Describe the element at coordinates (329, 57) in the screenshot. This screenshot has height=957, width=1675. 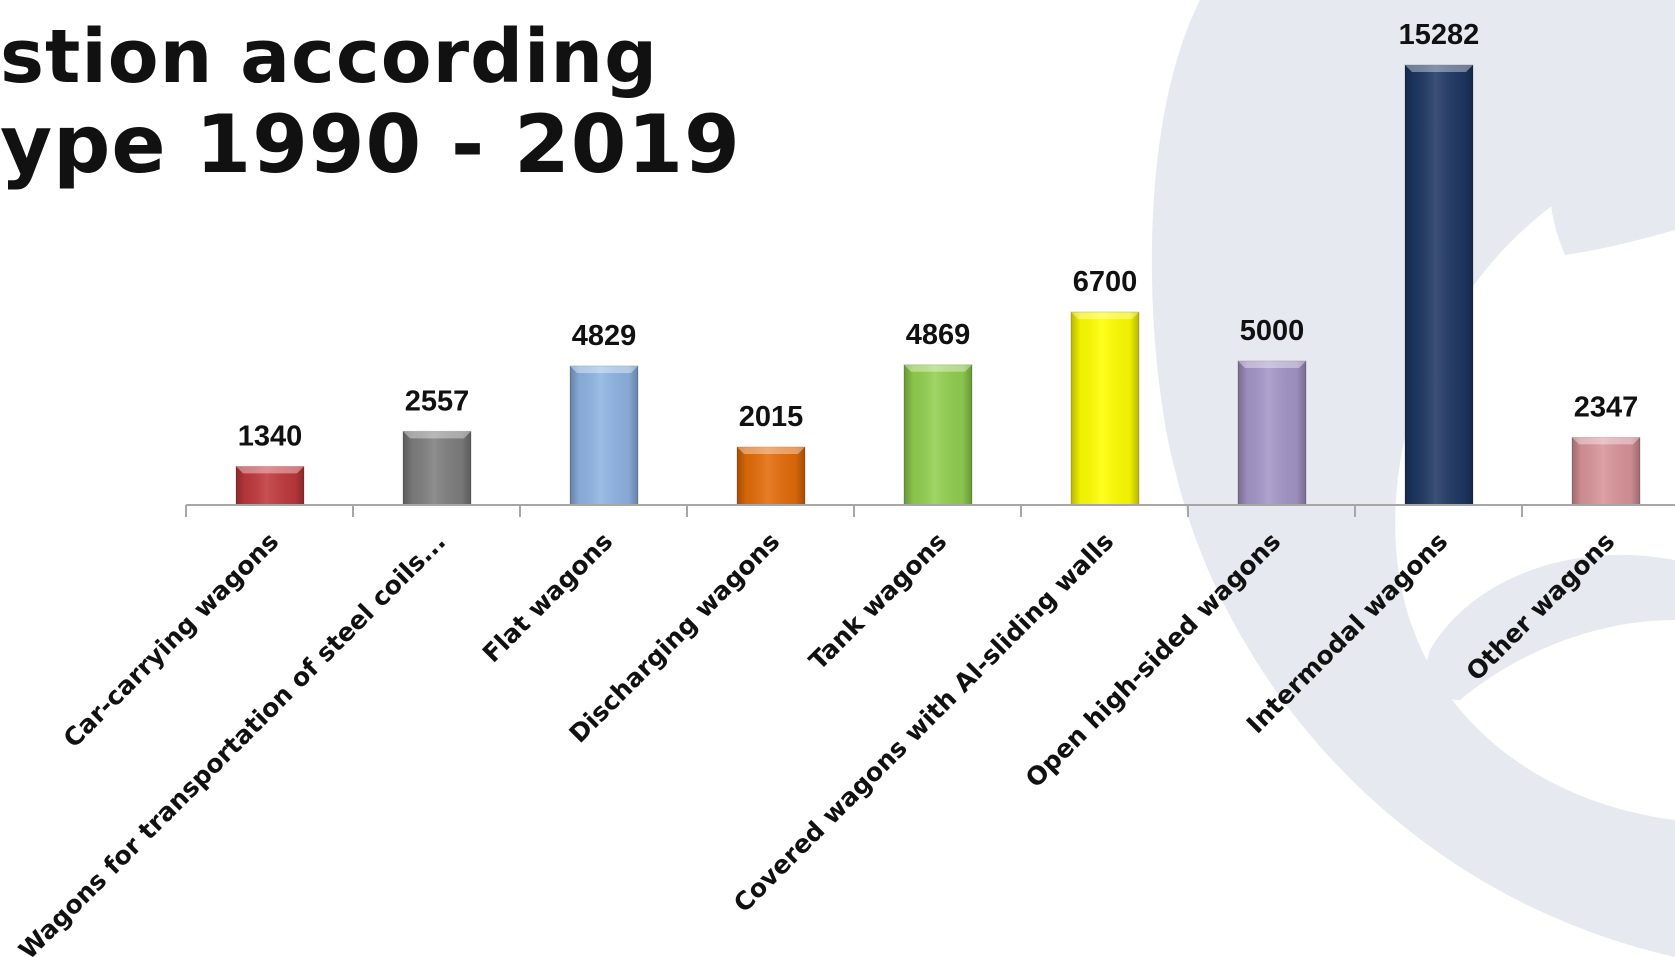
I see `chart-title-line-1: stion according` at that location.